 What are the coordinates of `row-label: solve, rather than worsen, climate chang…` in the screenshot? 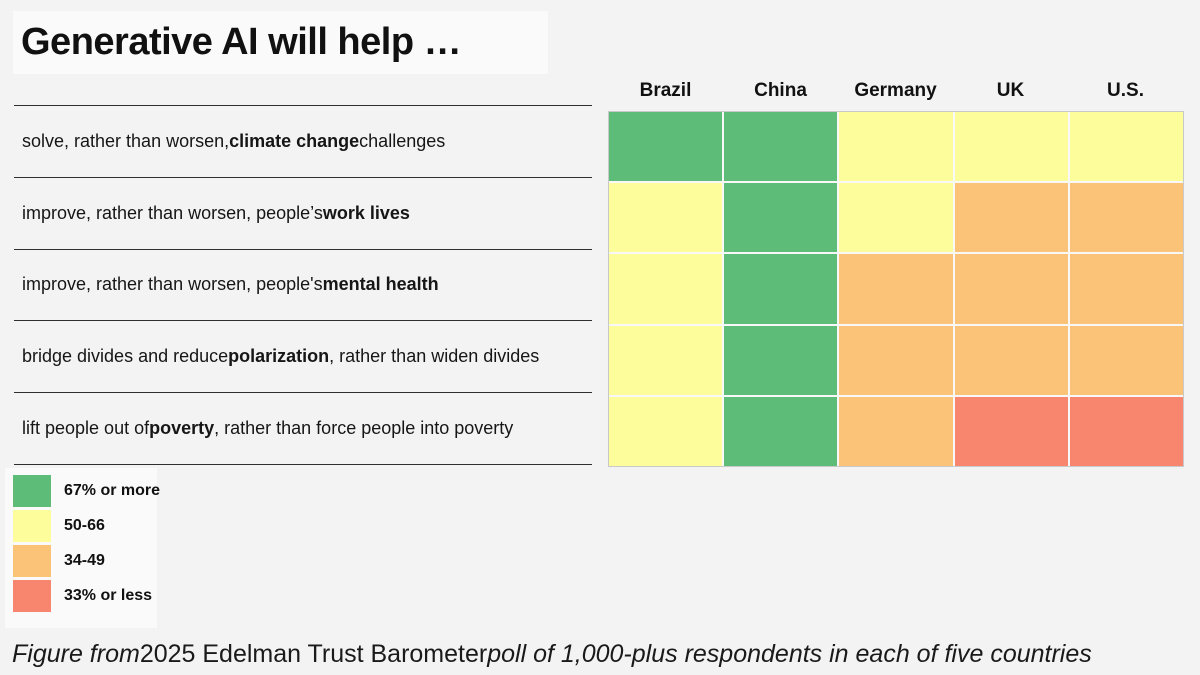 It's located at (303, 141).